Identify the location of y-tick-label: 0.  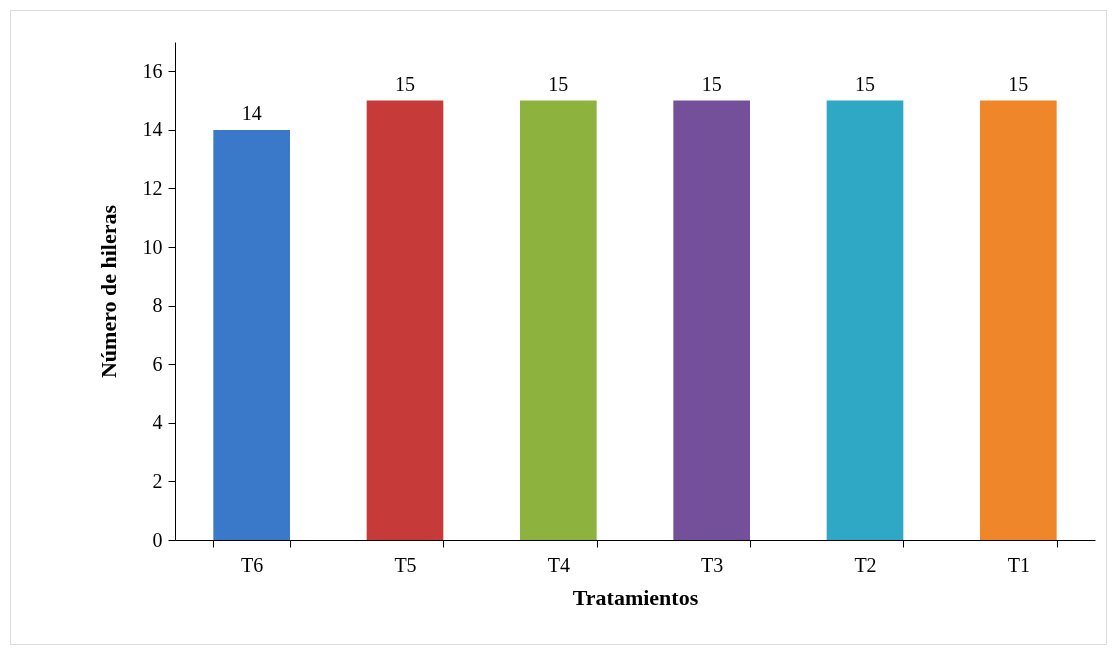
(157, 539).